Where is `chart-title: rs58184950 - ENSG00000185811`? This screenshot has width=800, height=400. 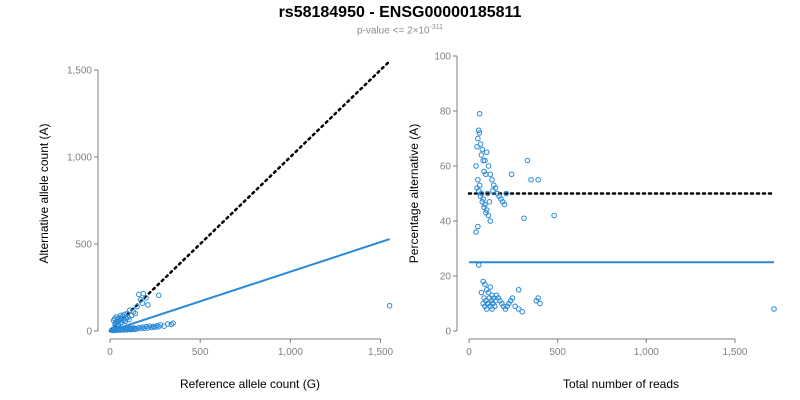
chart-title: rs58184950 - ENSG00000185811 is located at coordinates (400, 12).